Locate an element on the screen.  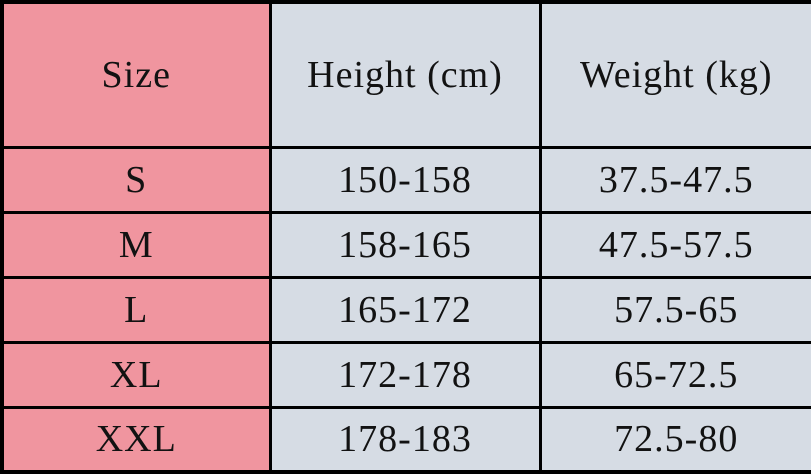
column-header-weight: Weight (kg) is located at coordinates (674, 74).